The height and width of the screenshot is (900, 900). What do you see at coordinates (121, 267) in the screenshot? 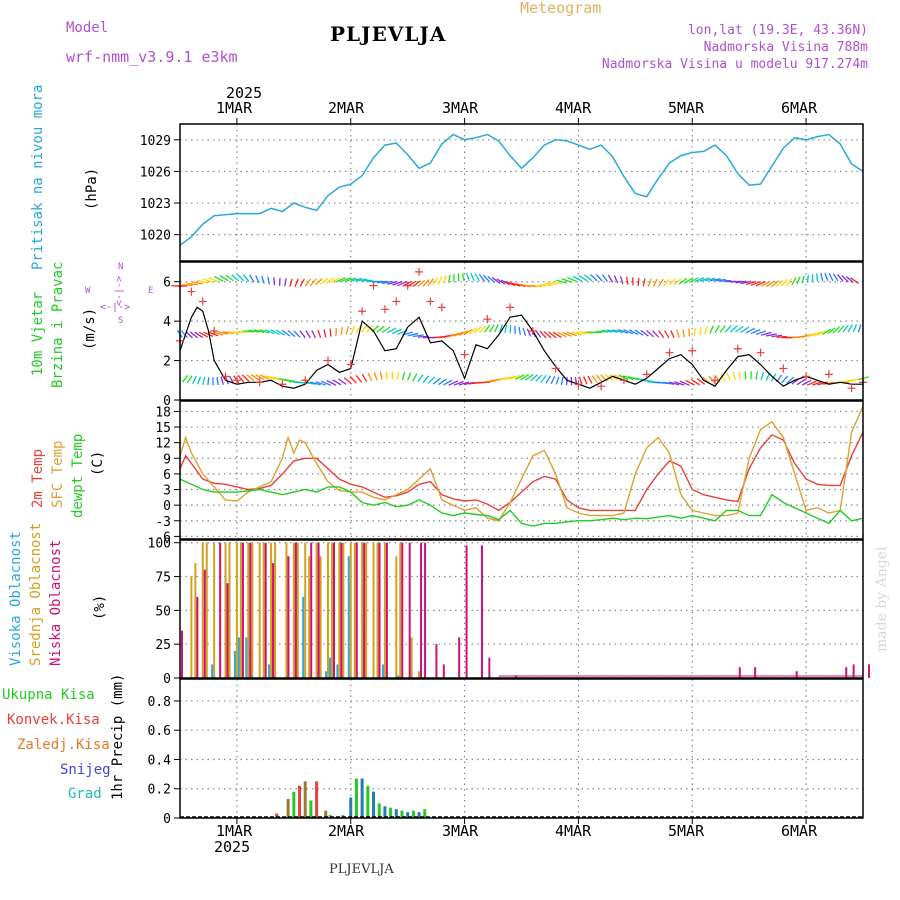
I see `compass-north: N` at bounding box center [121, 267].